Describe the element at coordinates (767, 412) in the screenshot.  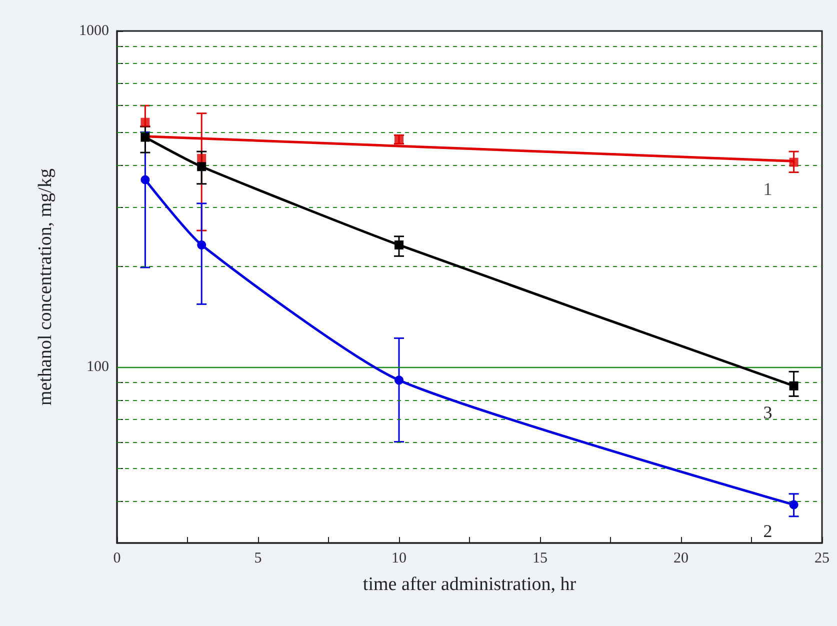
I see `series-label: 3` at that location.